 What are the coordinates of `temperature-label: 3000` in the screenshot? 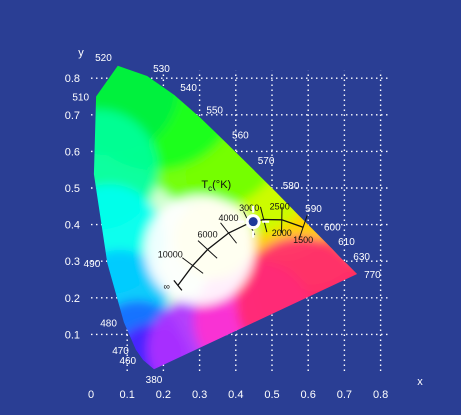 It's located at (249, 208).